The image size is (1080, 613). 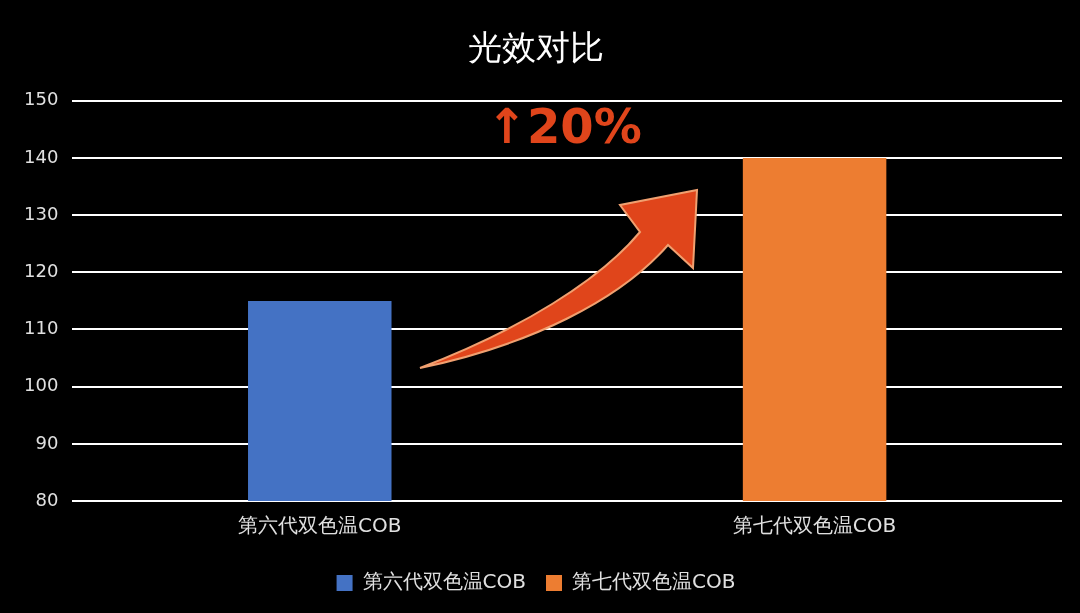 What do you see at coordinates (444, 581) in the screenshot?
I see `legend-label: 第六代双色温COB` at bounding box center [444, 581].